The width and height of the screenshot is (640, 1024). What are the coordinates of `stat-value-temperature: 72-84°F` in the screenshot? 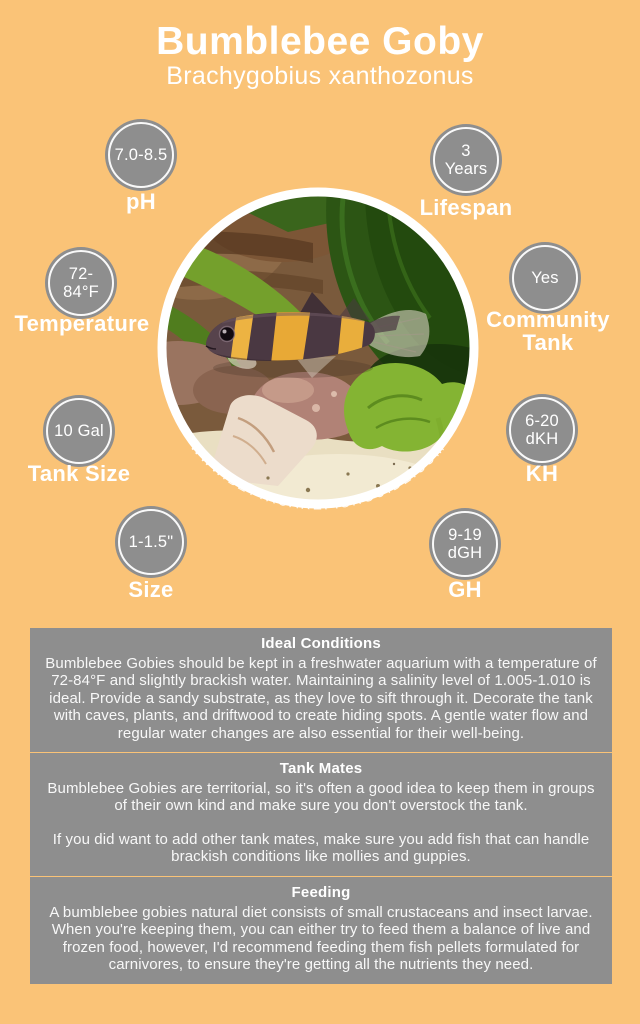 It's located at (81, 282).